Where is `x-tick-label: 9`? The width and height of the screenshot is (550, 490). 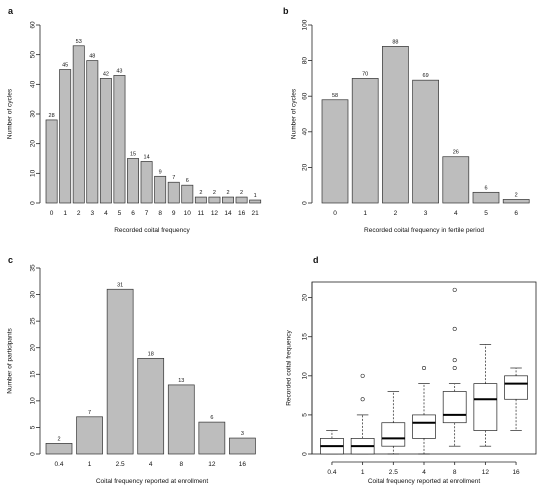 x-tick-label: 9 is located at coordinates (174, 213).